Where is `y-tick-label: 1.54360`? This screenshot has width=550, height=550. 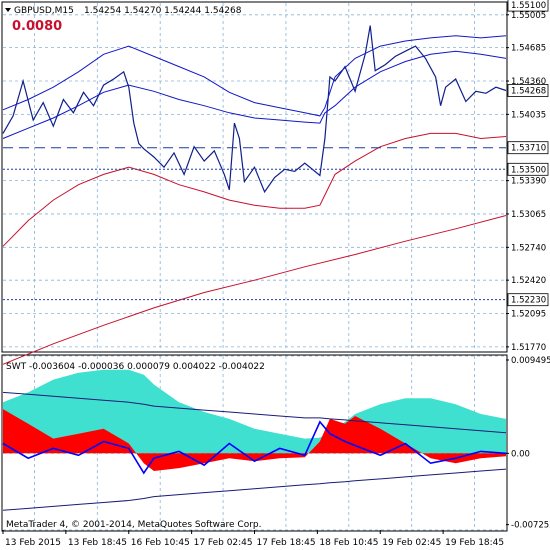
y-tick-label: 1.54360 is located at coordinates (528, 82).